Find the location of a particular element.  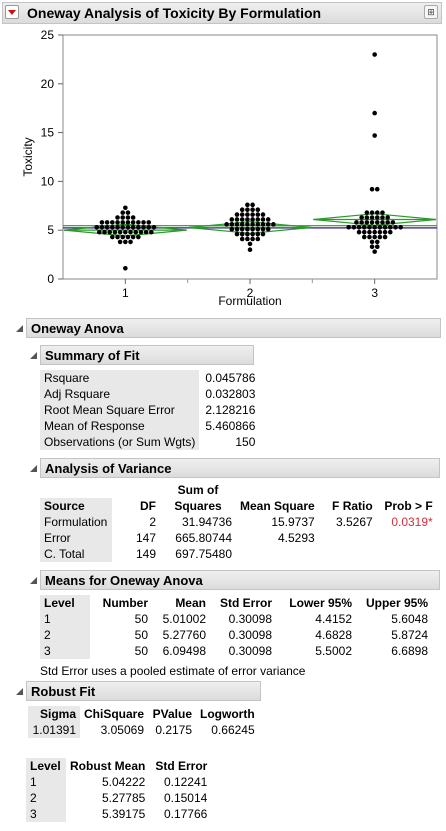

summary-value: 0.045786 is located at coordinates (230, 378).